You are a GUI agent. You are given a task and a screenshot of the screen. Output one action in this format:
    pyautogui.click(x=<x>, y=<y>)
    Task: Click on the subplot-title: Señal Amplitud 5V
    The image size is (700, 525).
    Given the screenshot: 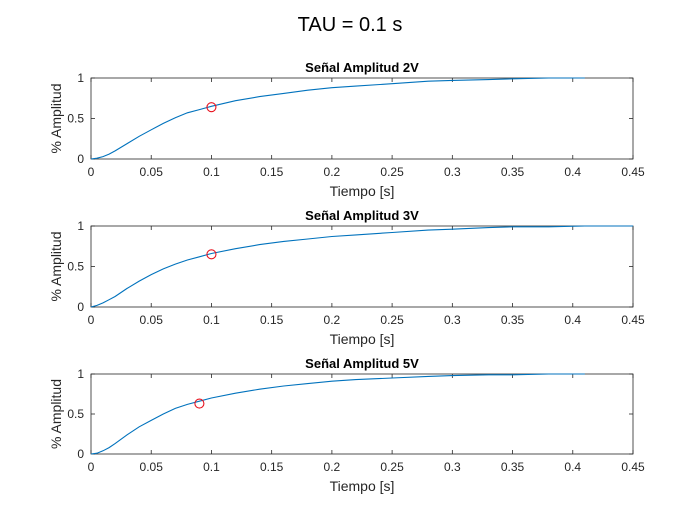 What is the action you would take?
    pyautogui.click(x=362, y=363)
    